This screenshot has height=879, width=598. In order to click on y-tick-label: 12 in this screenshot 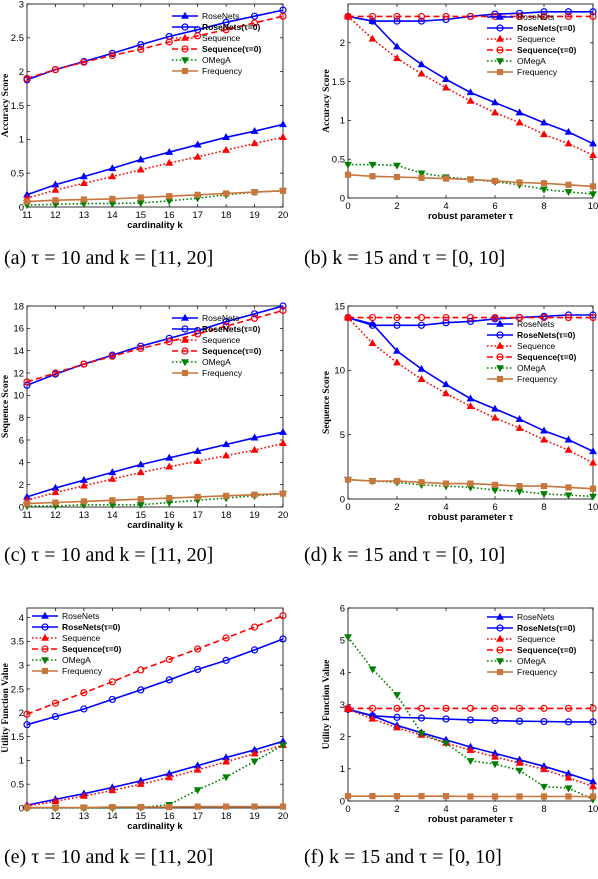, I will do `click(18, 373)`.